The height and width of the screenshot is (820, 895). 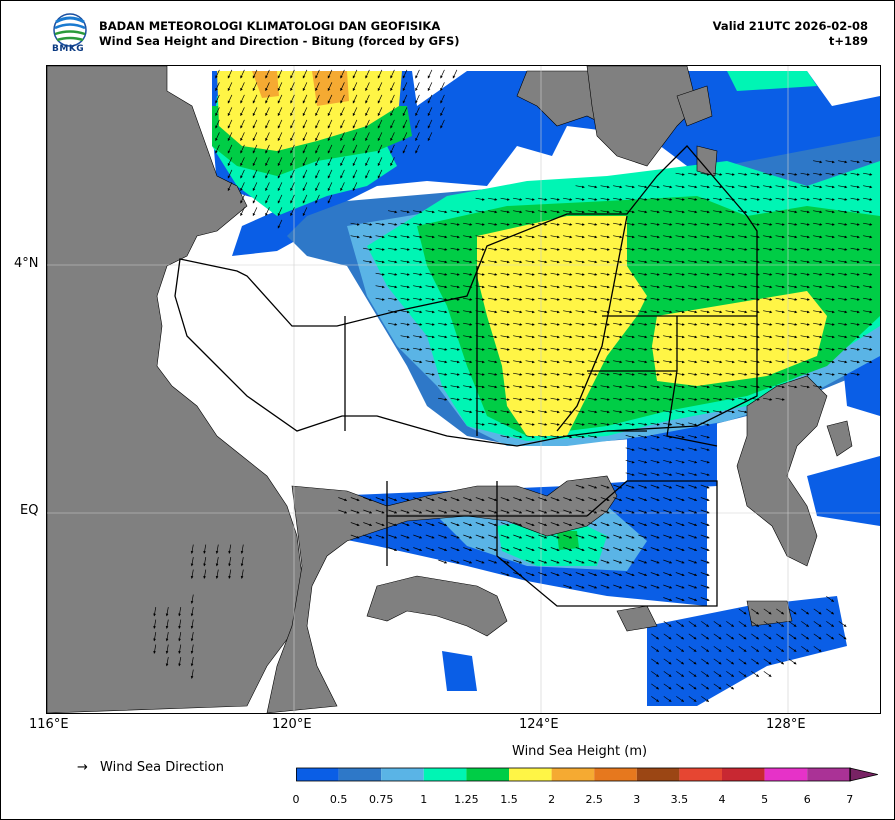 I want to click on colorbar-tick-label: 1, so click(x=424, y=799).